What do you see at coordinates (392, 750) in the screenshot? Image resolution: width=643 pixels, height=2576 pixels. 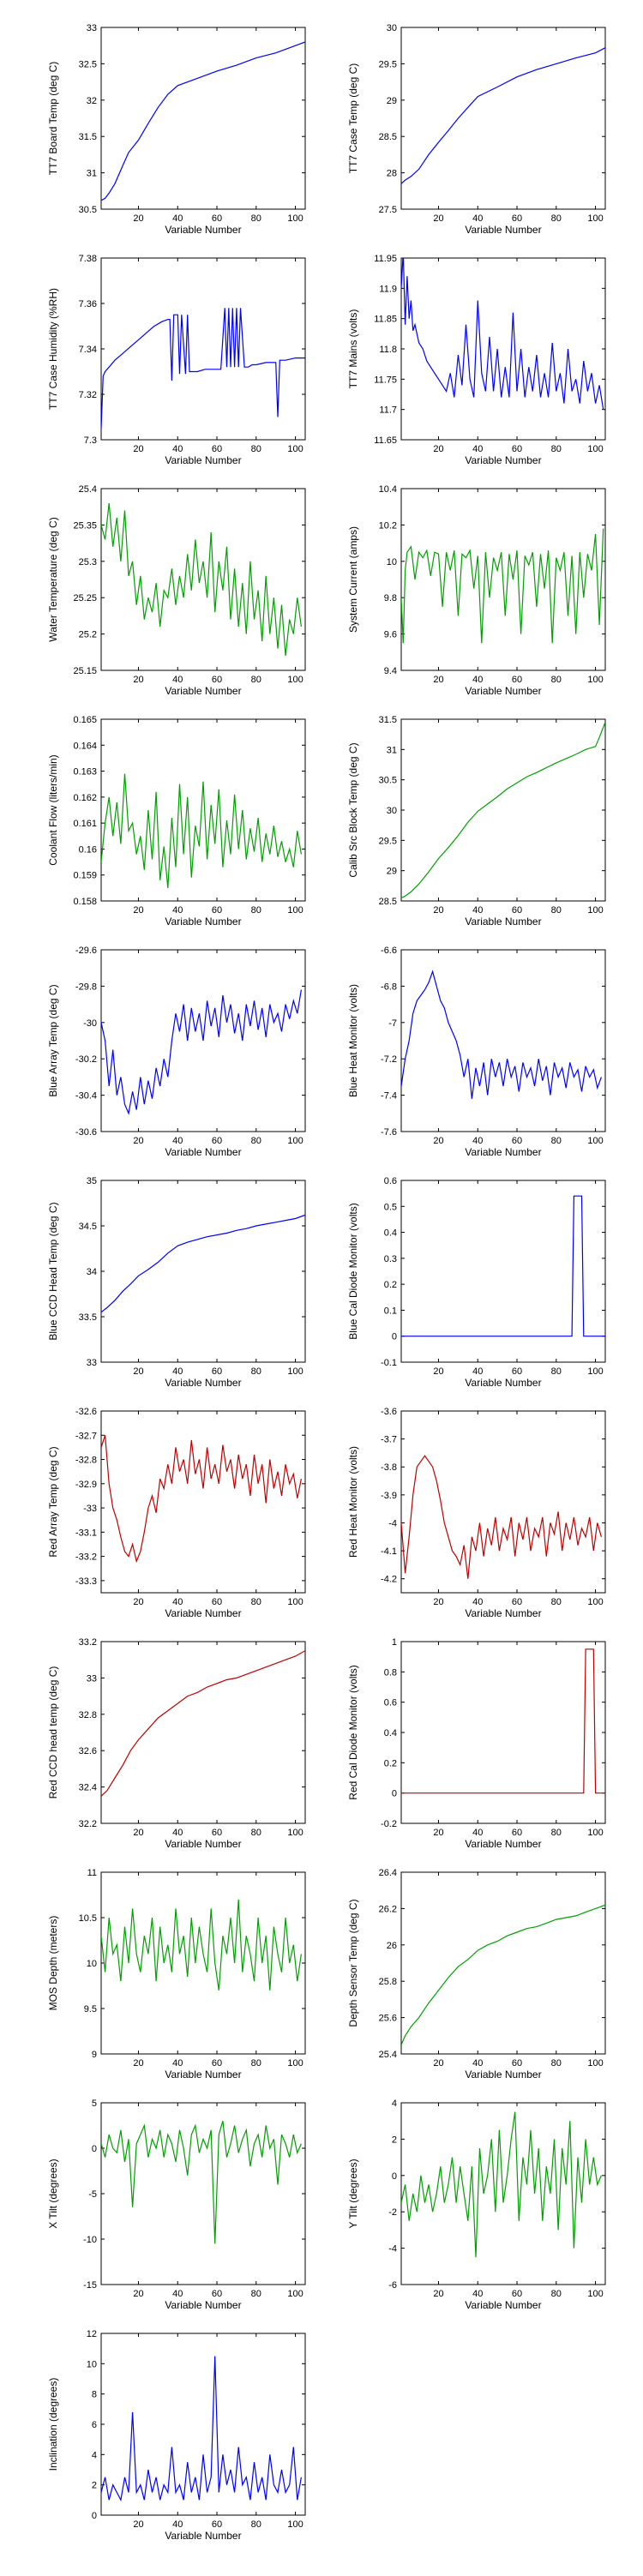 I see `y-tick-label: 31` at bounding box center [392, 750].